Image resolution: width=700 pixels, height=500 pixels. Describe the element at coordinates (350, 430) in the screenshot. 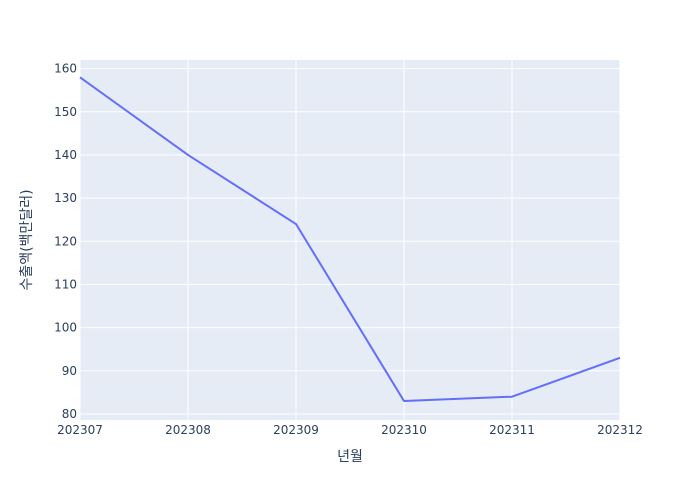

I see `x-tick-labels: 202307 202308 202309 202310 202311 202312` at that location.